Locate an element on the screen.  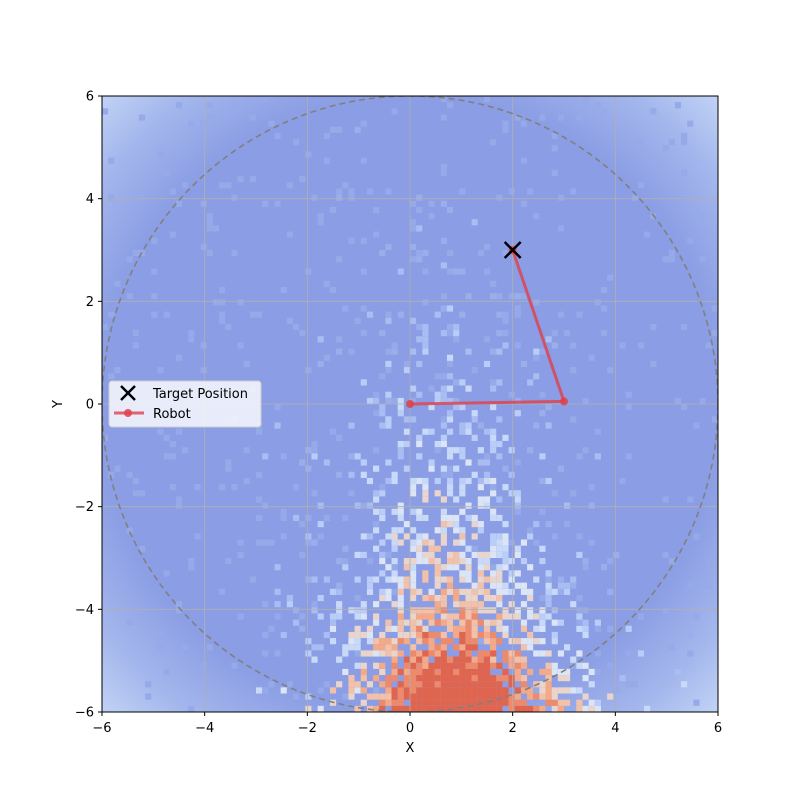
legend-target-marker is located at coordinates (128, 393).